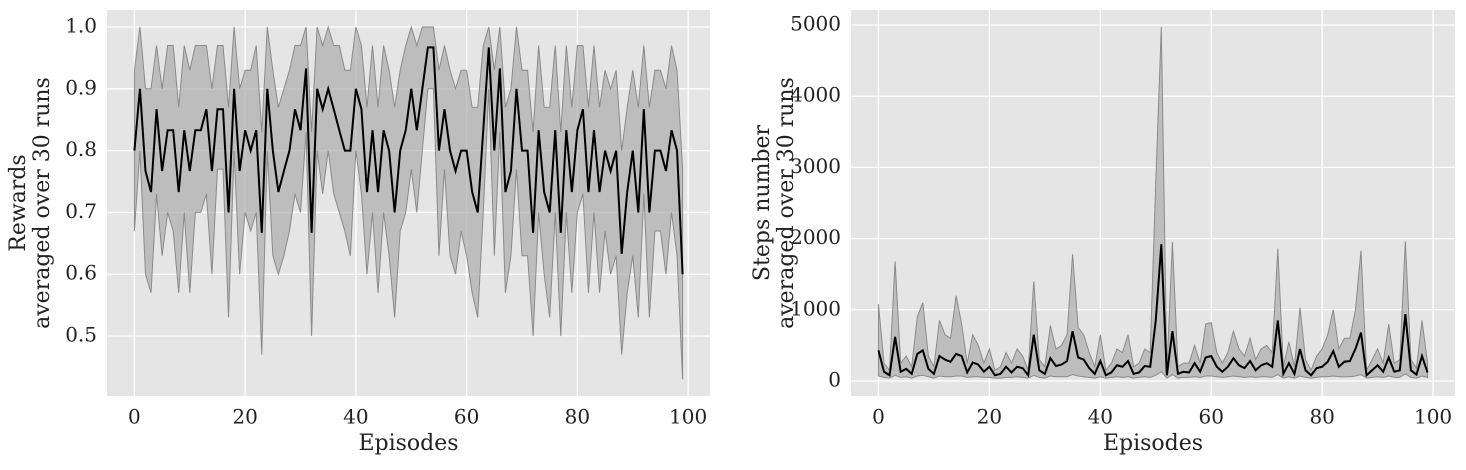 The height and width of the screenshot is (470, 1466). What do you see at coordinates (81, 211) in the screenshot?
I see `y-tick-label: 0.7` at bounding box center [81, 211].